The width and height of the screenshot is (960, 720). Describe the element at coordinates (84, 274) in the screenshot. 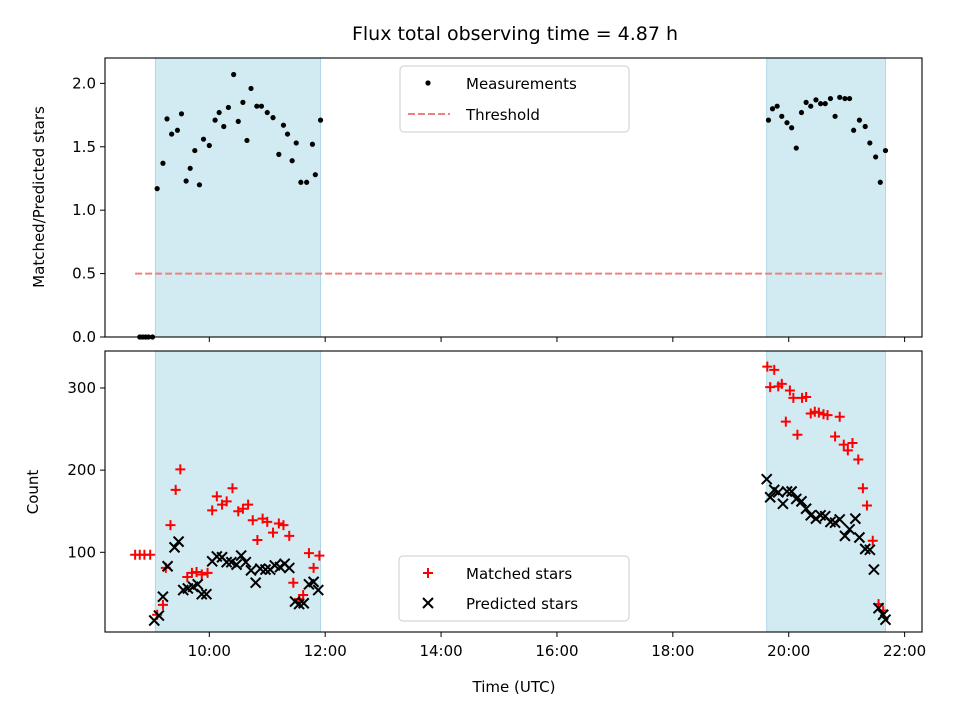

I see `y-tick-label: 0.5` at that location.